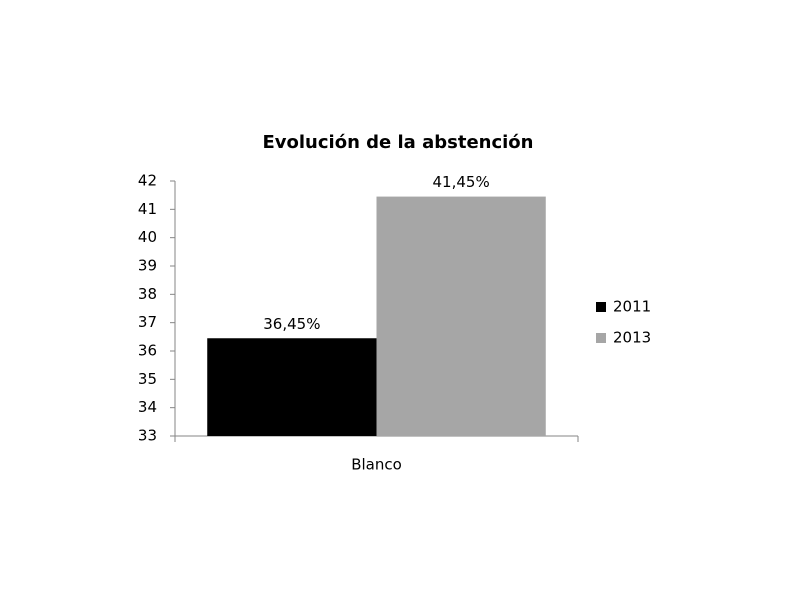 The image size is (800, 600). I want to click on y-tick-label: 33, so click(147, 436).